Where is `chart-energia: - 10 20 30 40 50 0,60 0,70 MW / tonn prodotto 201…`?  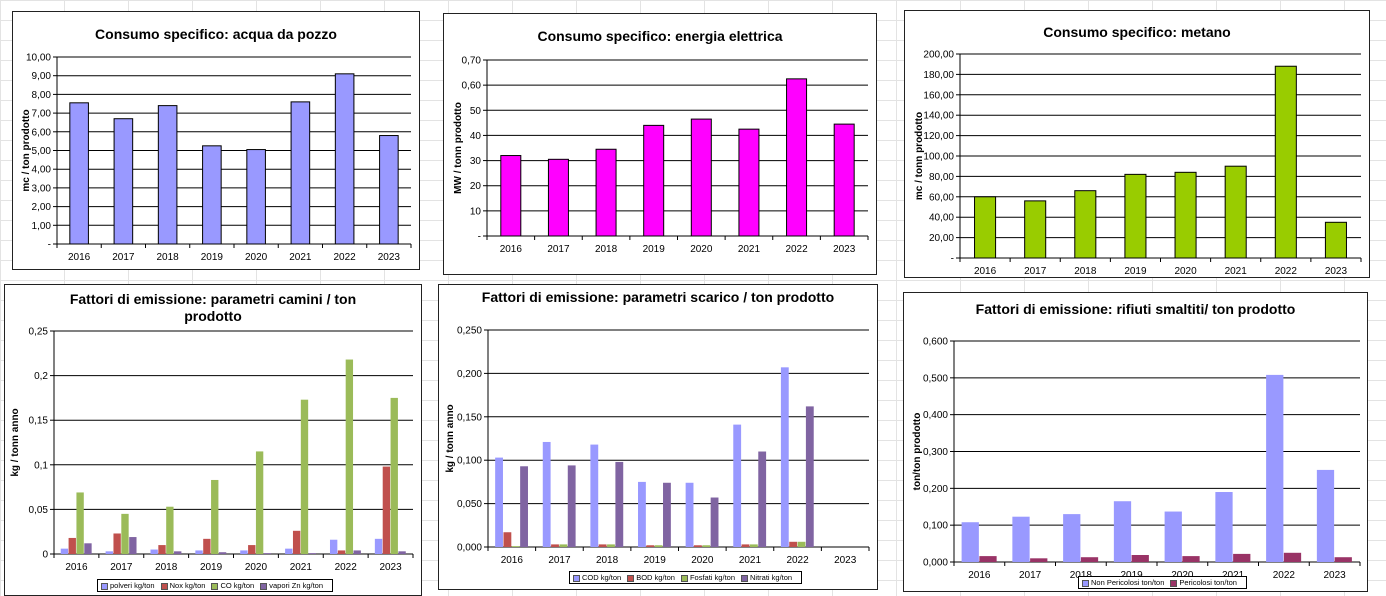 chart-energia: - 10 20 30 40 50 0,60 0,70 MW / tonn prodotto 201… is located at coordinates (661, 155).